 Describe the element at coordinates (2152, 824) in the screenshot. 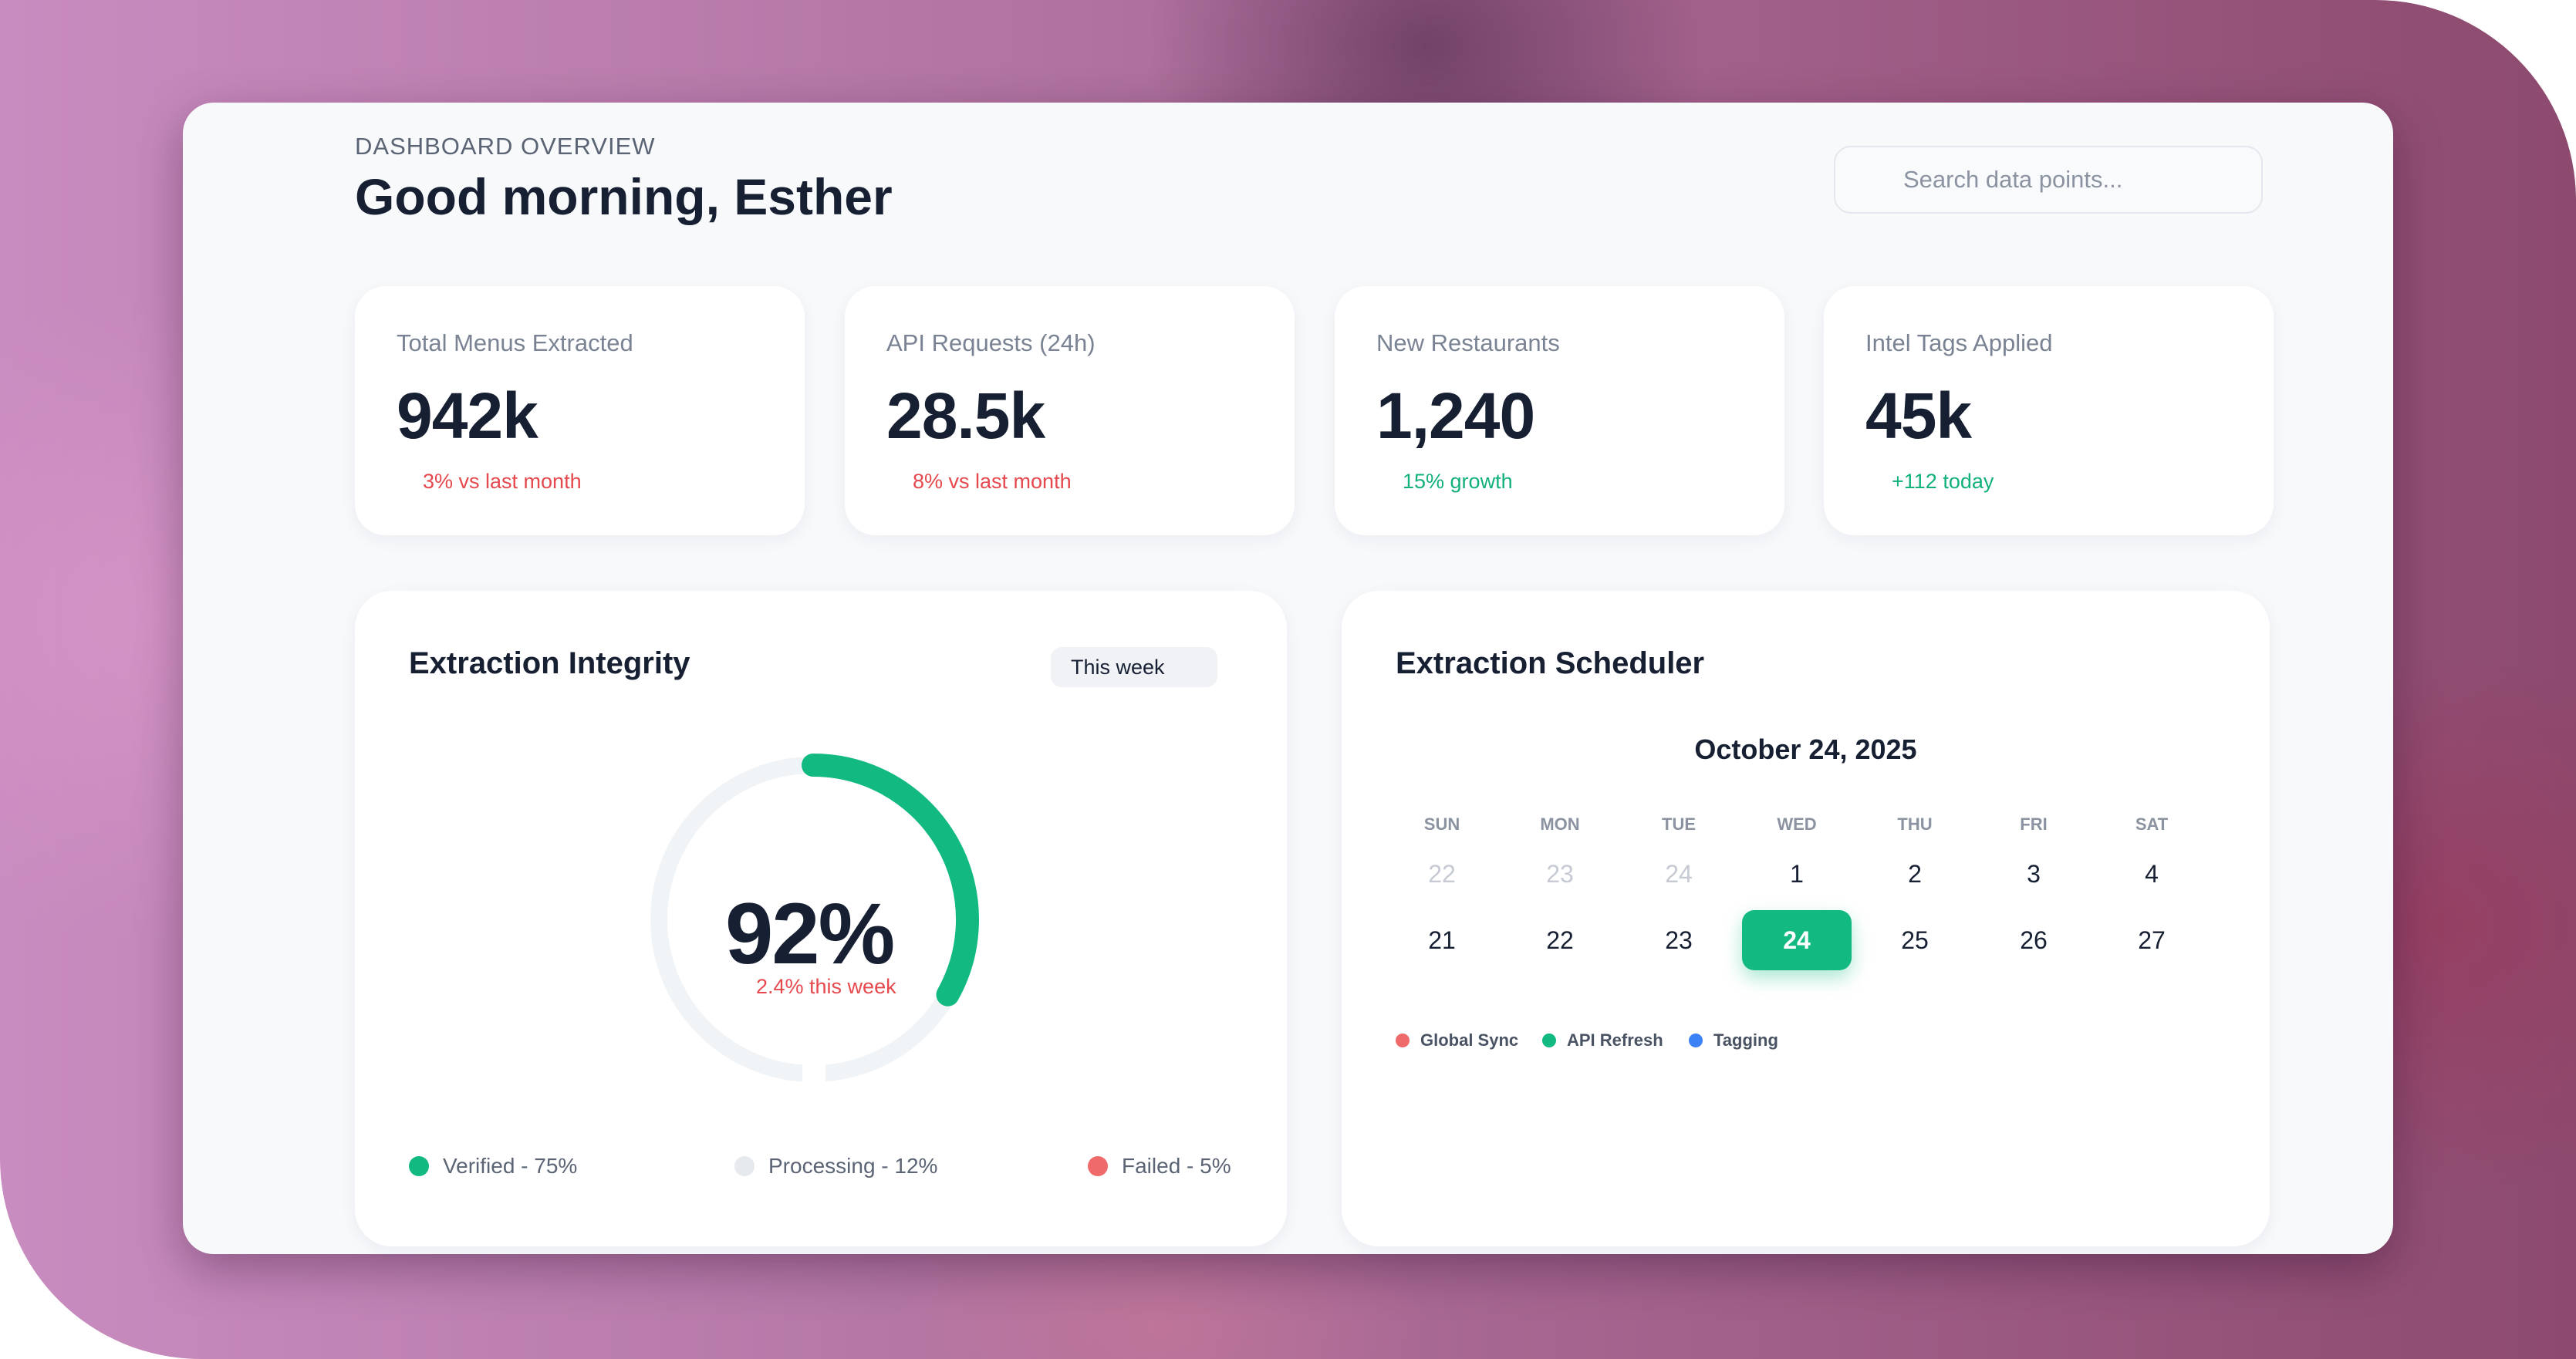

I see `weekday-sat: SAT` at that location.